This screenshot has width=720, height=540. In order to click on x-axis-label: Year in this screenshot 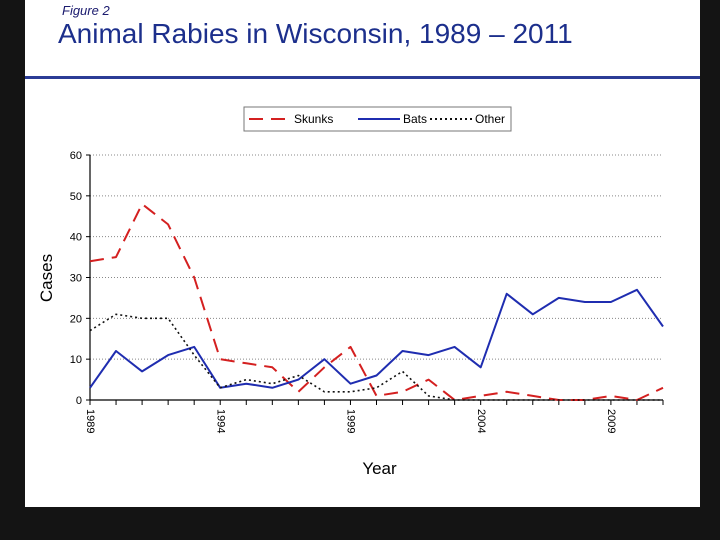, I will do `click(379, 468)`.